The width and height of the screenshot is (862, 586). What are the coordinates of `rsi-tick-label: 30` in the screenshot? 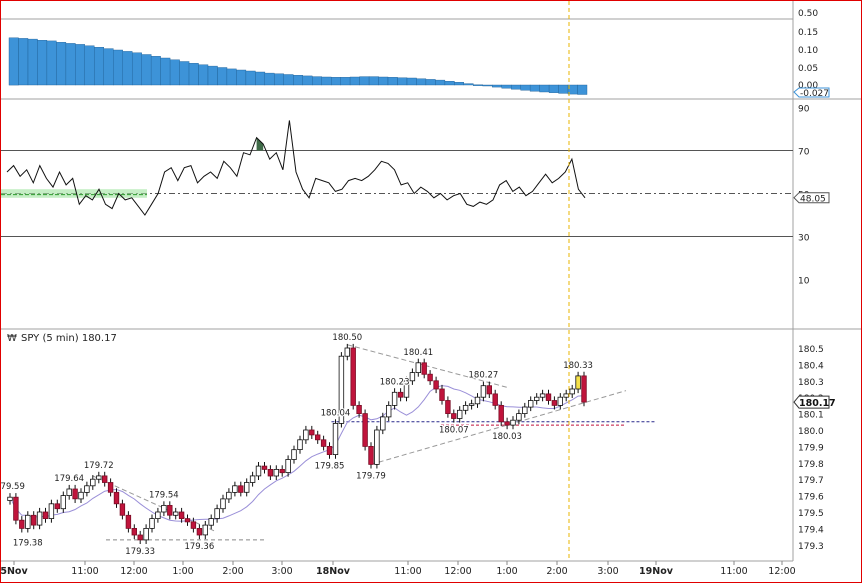 It's located at (804, 239).